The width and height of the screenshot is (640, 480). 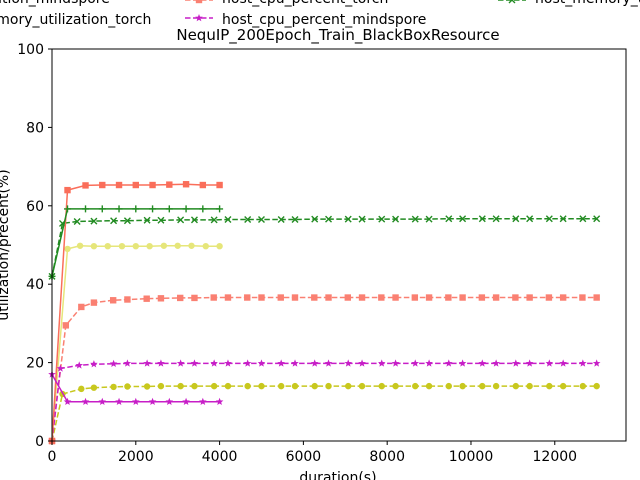 What do you see at coordinates (337, 35) in the screenshot?
I see `chart-title: NequIP_200Epoch_Train_BlackBoxResource` at bounding box center [337, 35].